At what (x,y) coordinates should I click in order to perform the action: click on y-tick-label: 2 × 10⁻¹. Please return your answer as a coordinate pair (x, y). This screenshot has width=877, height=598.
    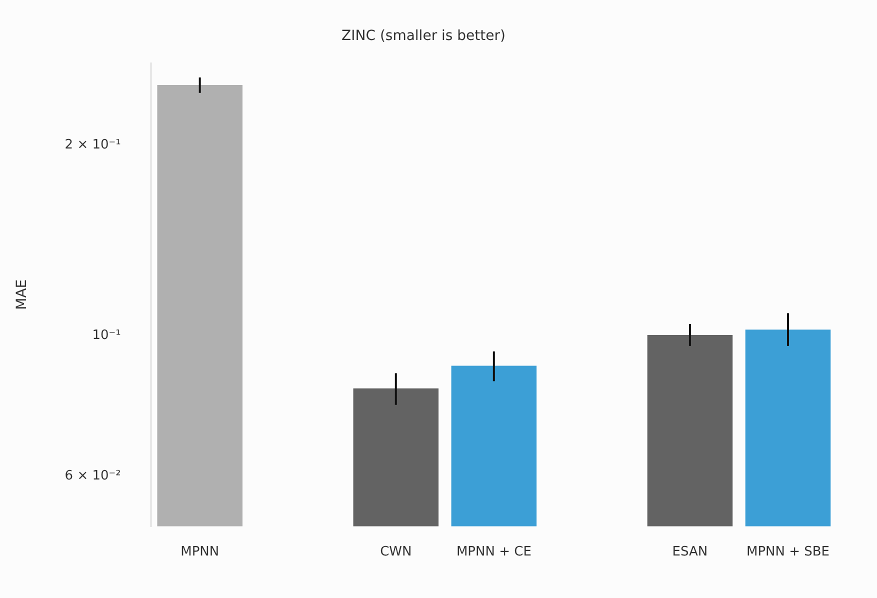
    Looking at the image, I should click on (92, 145).